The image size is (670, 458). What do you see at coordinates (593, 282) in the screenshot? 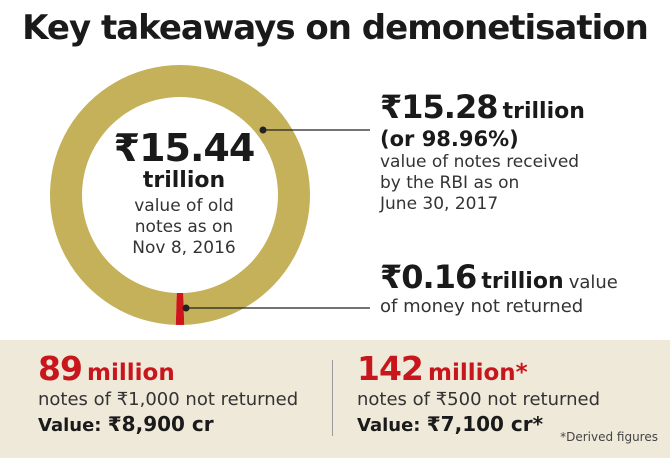
I see `not-returned-desc-inline: value` at bounding box center [593, 282].